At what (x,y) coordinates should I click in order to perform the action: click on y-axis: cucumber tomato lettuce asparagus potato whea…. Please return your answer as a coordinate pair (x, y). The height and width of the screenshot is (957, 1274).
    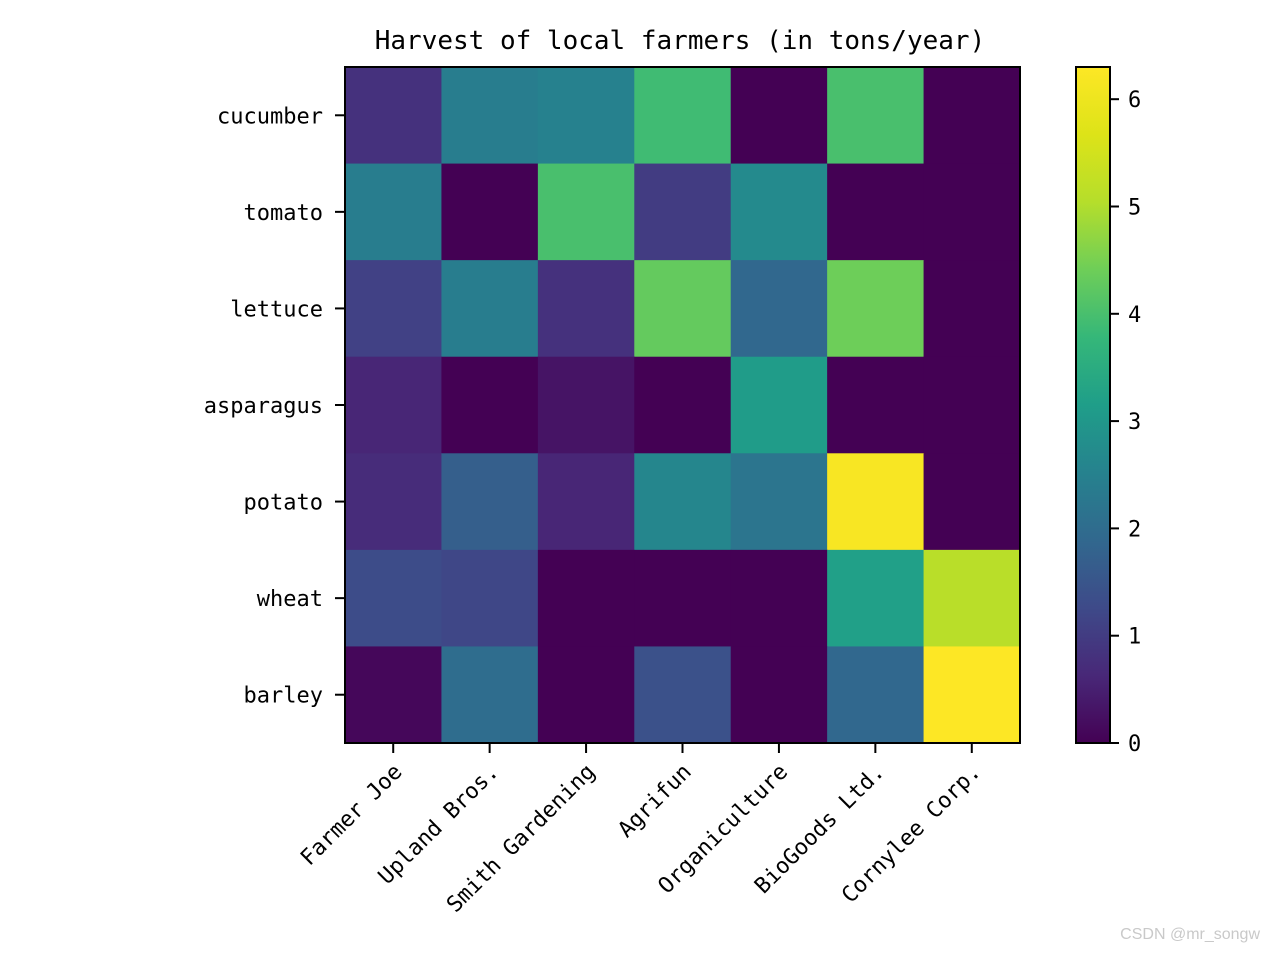
    Looking at the image, I should click on (274, 406).